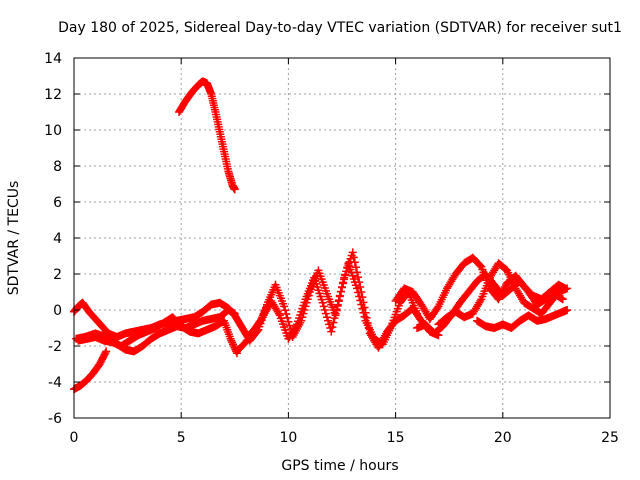 This screenshot has height=480, width=640. I want to click on y-tick-label: 2, so click(57, 275).